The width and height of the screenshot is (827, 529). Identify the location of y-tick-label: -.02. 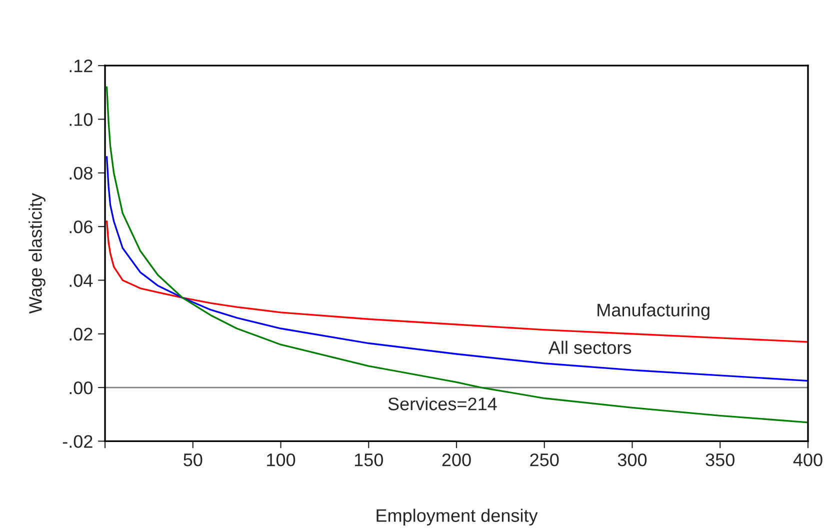
(77, 441).